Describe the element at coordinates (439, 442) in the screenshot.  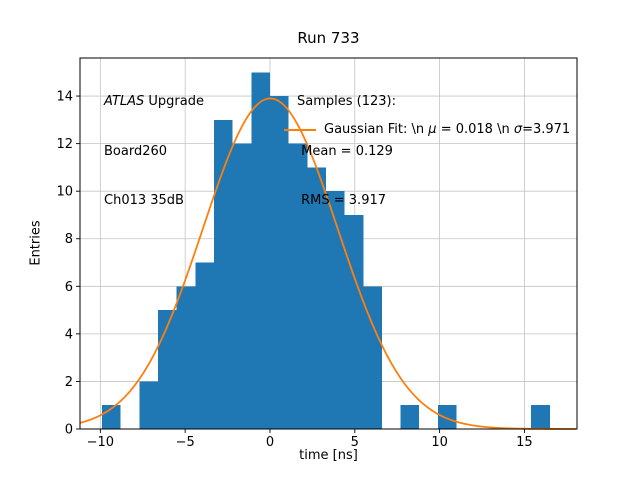
I see `x-tick-label: 10` at that location.